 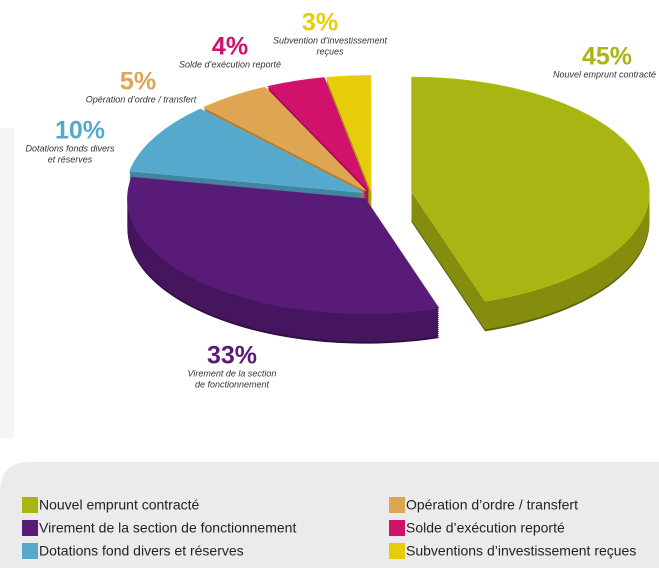 I want to click on percent-label: 10%, so click(x=80, y=131).